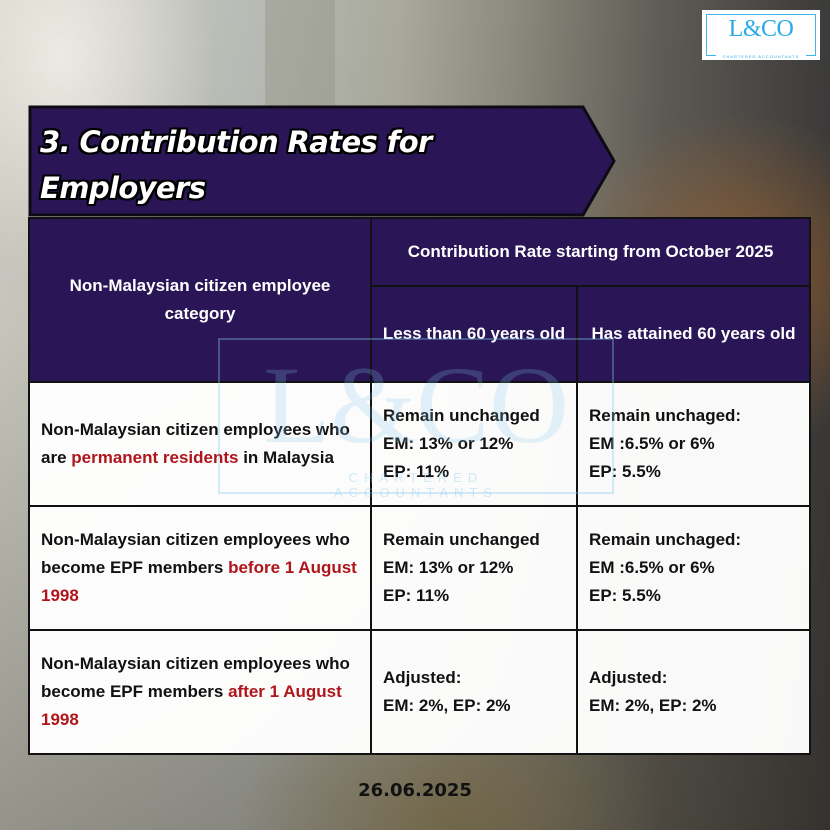  What do you see at coordinates (761, 56) in the screenshot?
I see `logo-tagline: CHARTERED ACCOUNTANTS` at bounding box center [761, 56].